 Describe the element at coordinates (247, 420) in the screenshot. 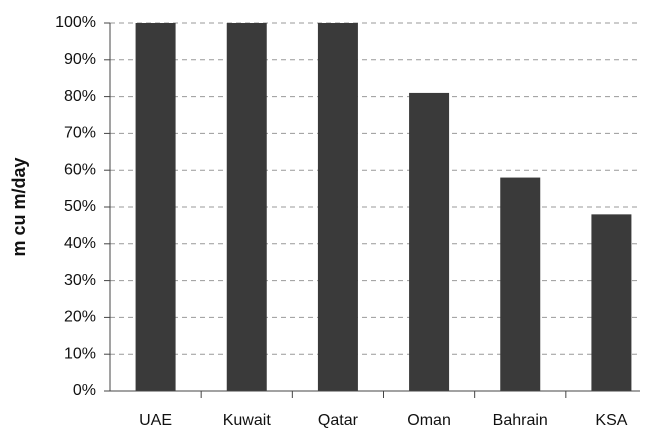

I see `x-tick-label: Kuwait` at that location.